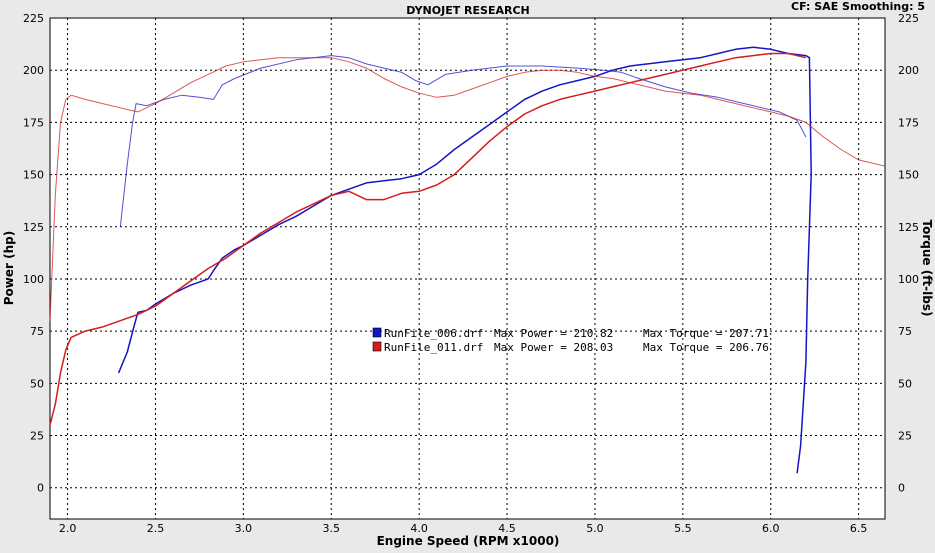  What do you see at coordinates (433, 333) in the screenshot?
I see `legend-file-run006: RunFile_006.drf` at bounding box center [433, 333].